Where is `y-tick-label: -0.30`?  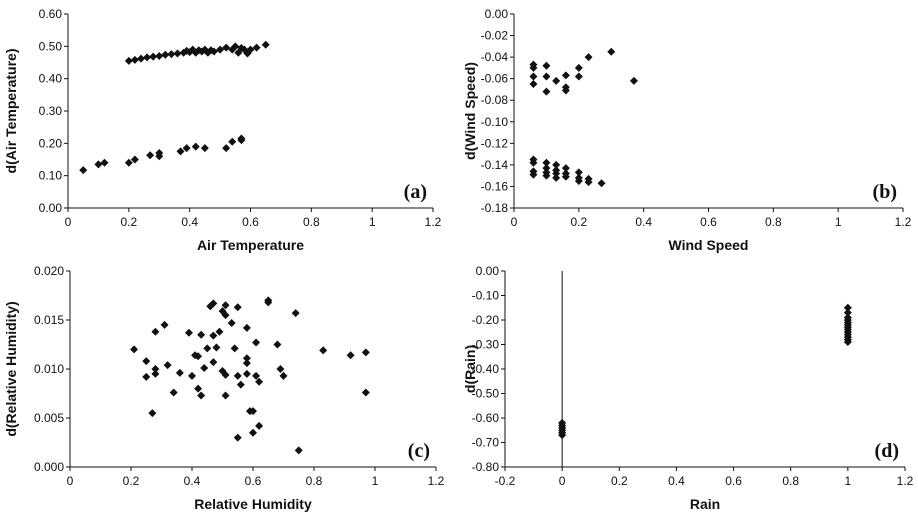 y-tick-label: -0.30 is located at coordinates (486, 345).